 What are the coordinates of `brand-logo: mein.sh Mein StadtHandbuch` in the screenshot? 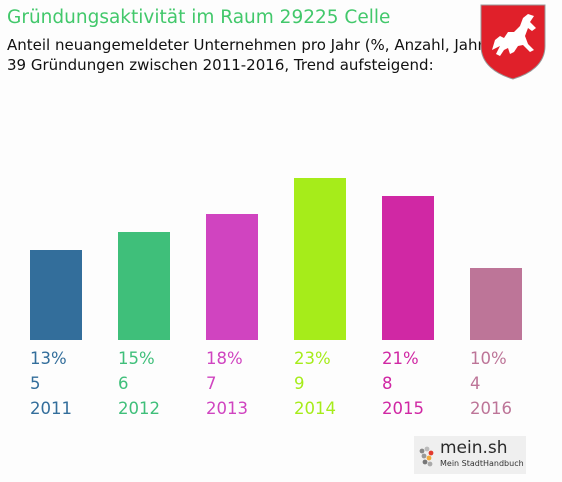 It's located at (470, 455).